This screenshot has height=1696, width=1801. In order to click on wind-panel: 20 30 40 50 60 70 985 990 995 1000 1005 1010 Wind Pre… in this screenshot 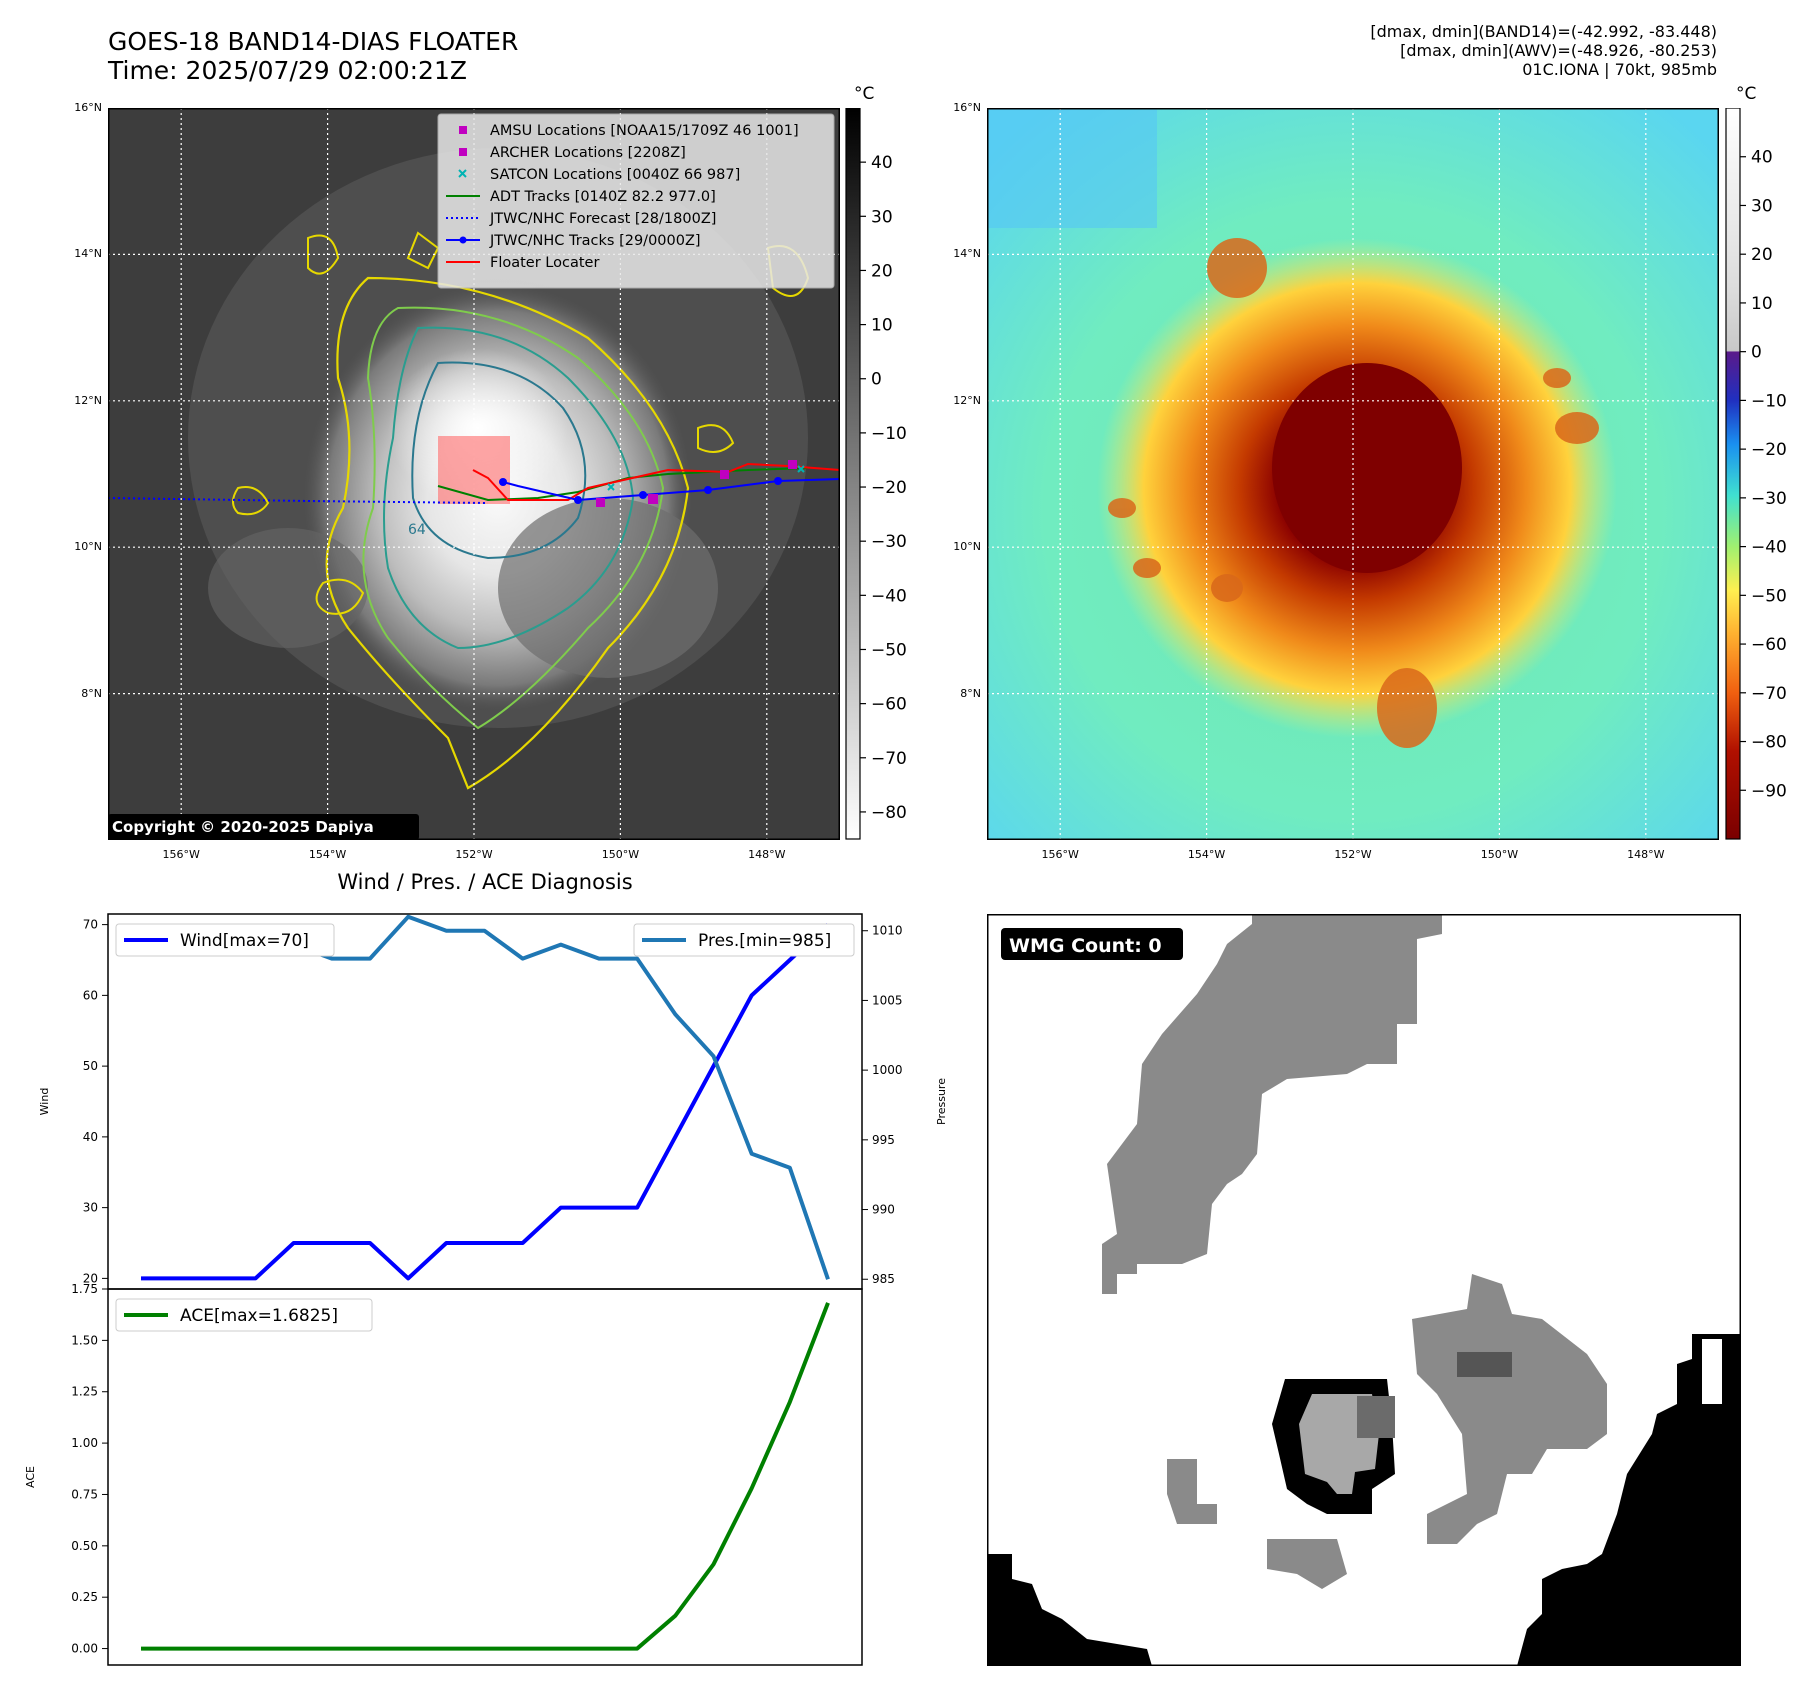, I will do `click(493, 1101)`.